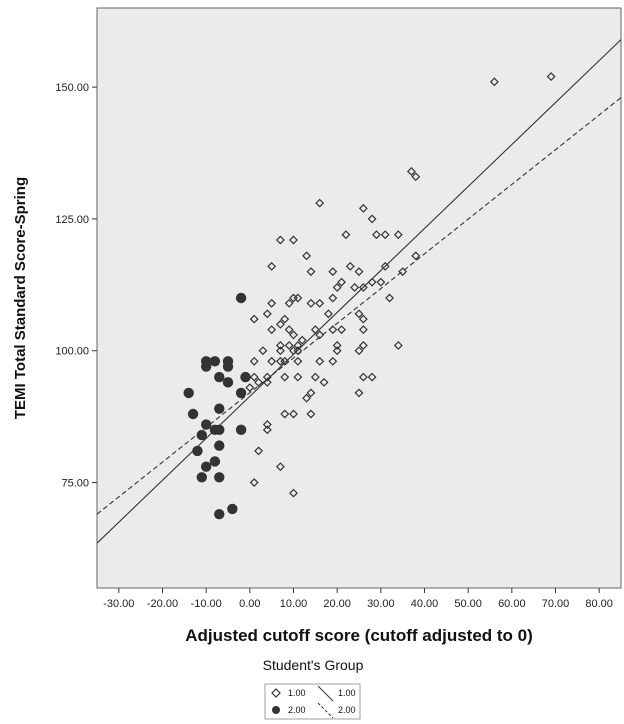 The width and height of the screenshot is (624, 724). I want to click on x-tick-label: 30.00, so click(381, 604).